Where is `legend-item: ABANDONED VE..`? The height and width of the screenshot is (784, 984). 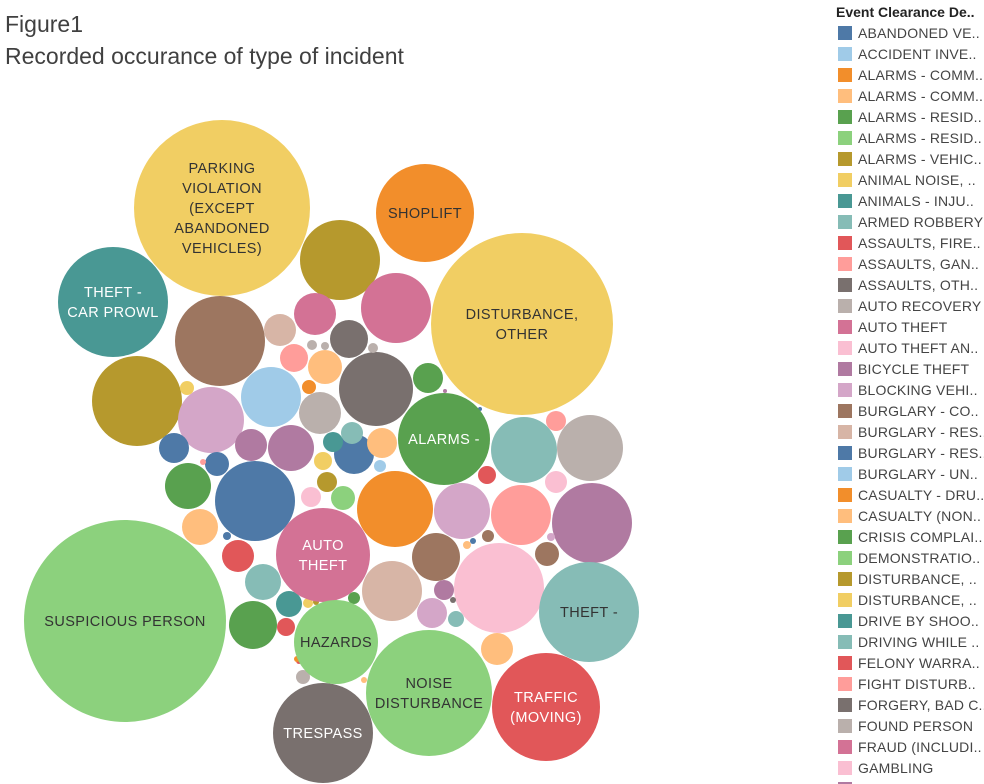
legend-item: ABANDONED VE.. is located at coordinates (910, 32).